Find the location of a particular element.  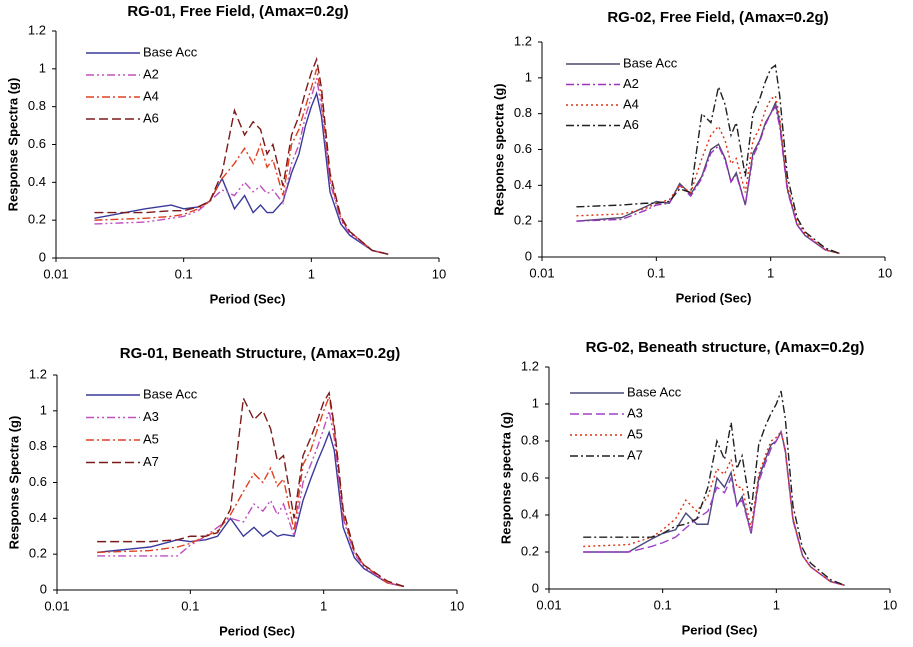

chart-title: RG-02, Beneath structure, (Amax=0.2g) is located at coordinates (725, 347).